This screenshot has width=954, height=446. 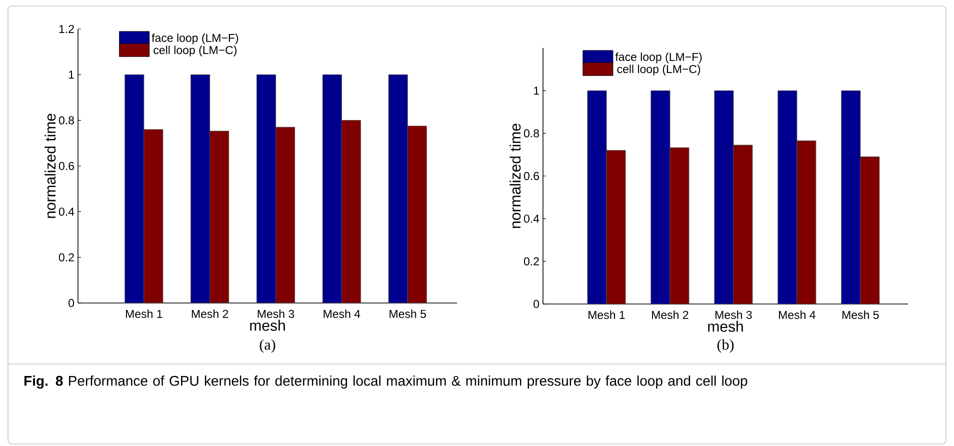 I want to click on text: Fig. 8 Performance of GPU kernels for determining local maximum & minimum pressure by face loop and cell loop, so click(x=386, y=382).